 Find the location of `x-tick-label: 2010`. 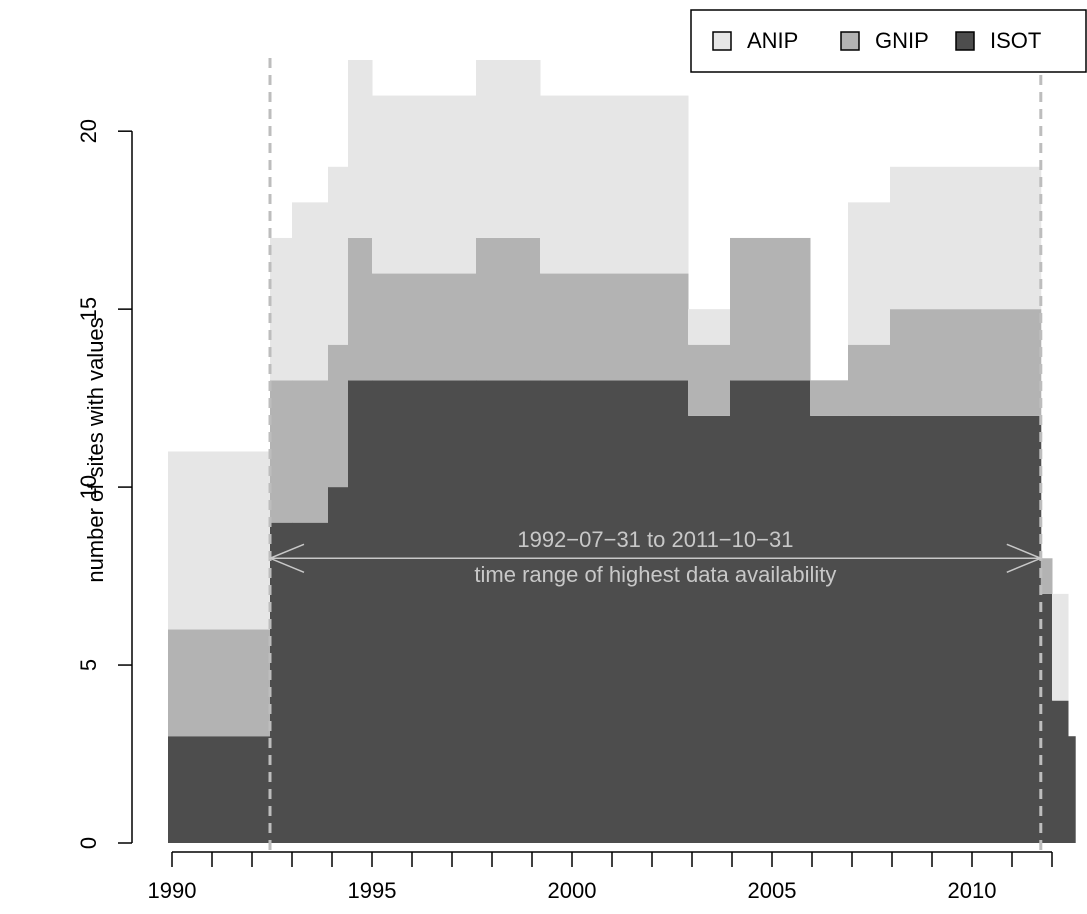

x-tick-label: 2010 is located at coordinates (972, 890).